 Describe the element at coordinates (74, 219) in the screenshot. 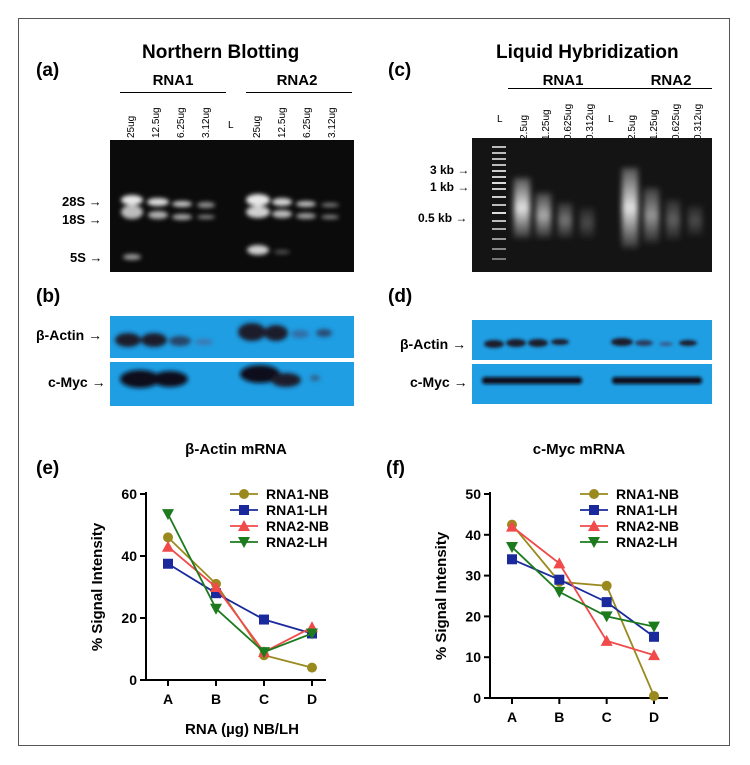

I see `marker-18s-label: 18S` at that location.